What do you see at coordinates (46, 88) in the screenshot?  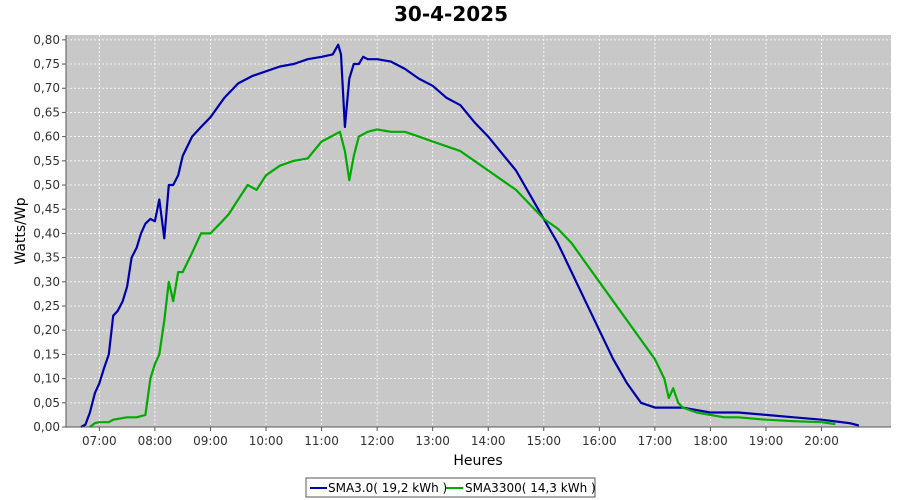 I see `y-tick-label: 0,70` at bounding box center [46, 88].